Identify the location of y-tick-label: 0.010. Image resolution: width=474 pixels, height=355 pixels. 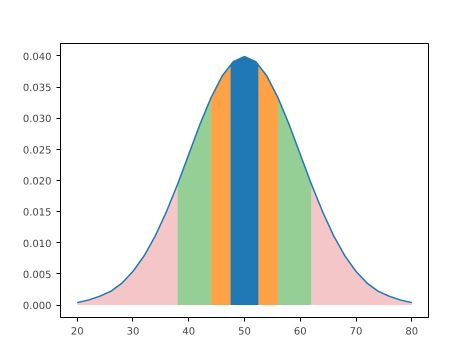
(37, 244).